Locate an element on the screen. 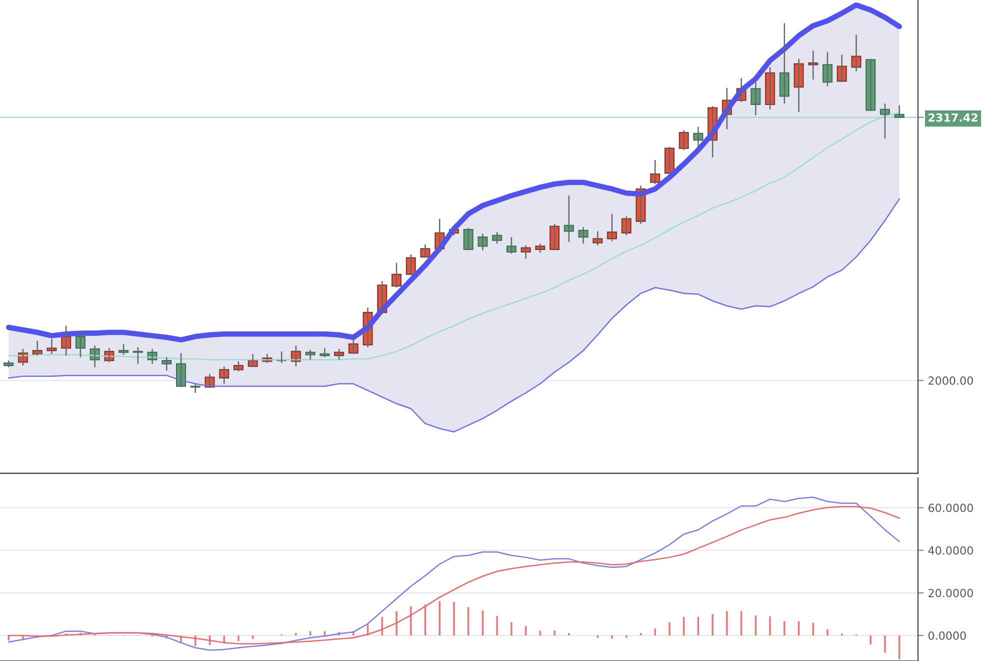 The height and width of the screenshot is (661, 985). y-tick-label: 40.0000 is located at coordinates (950, 550).